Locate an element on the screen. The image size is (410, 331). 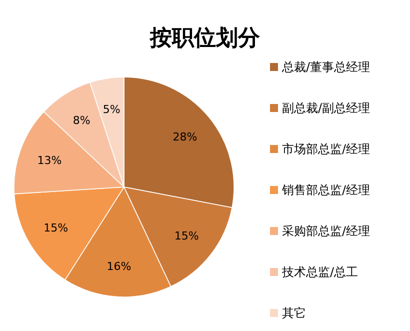
legend-label: 销售部总监/经理 is located at coordinates (325, 190).